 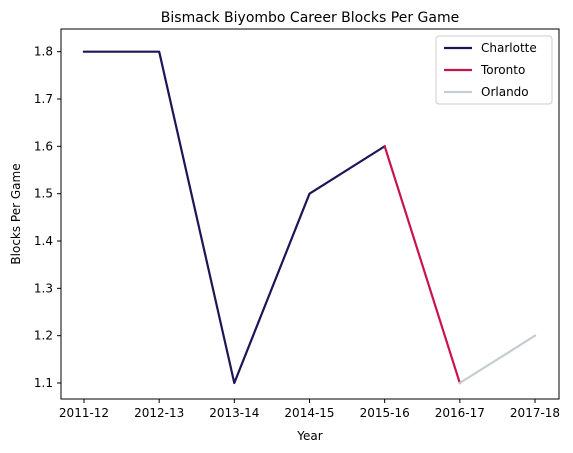 I want to click on y-tick-label: 1.3, so click(x=43, y=288).